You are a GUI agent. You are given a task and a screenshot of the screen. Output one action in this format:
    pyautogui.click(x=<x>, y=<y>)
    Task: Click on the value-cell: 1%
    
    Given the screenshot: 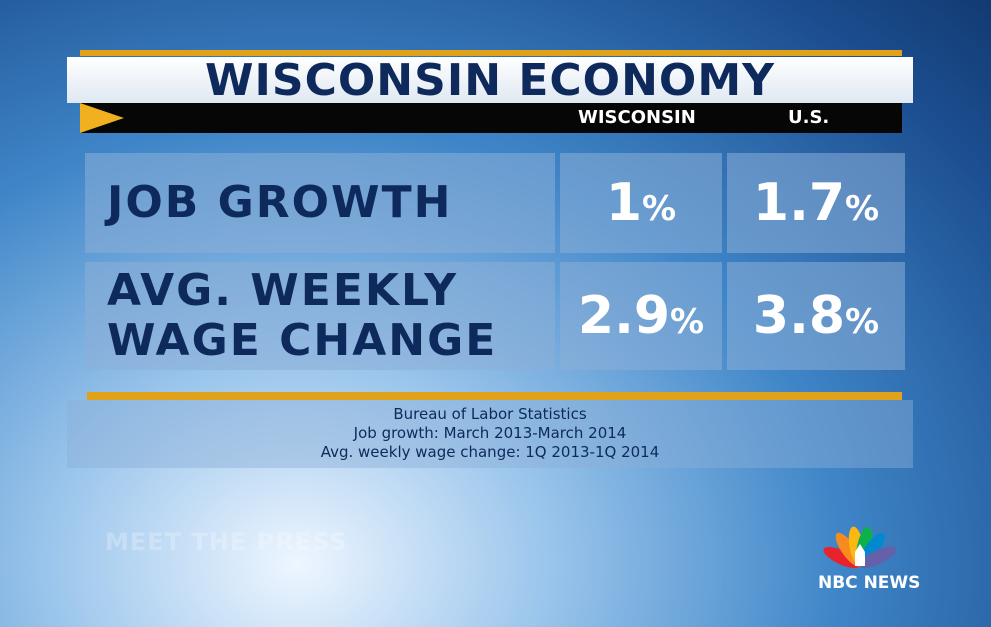 What is the action you would take?
    pyautogui.click(x=641, y=203)
    